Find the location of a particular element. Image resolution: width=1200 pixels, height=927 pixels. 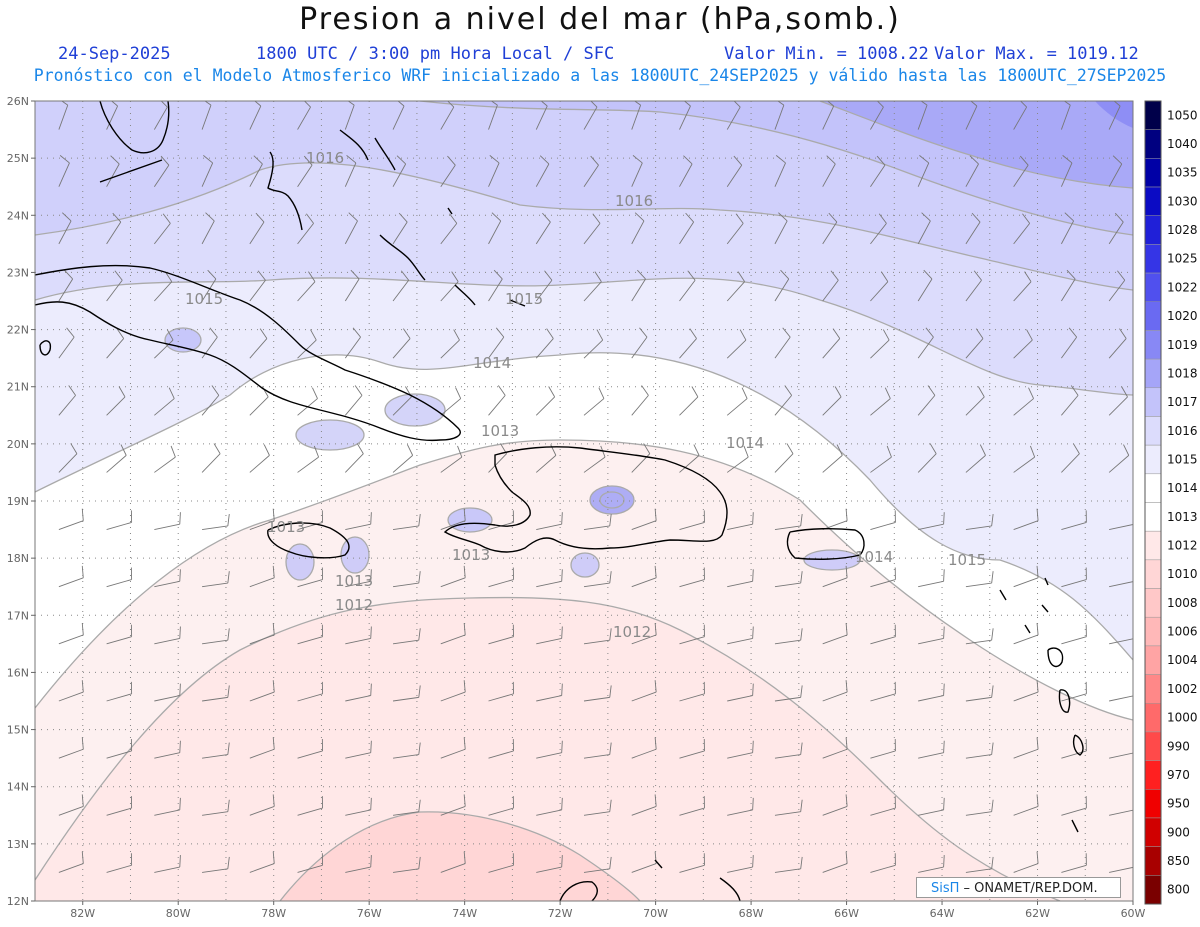

colorbar-label: 1012 is located at coordinates (1182, 546).